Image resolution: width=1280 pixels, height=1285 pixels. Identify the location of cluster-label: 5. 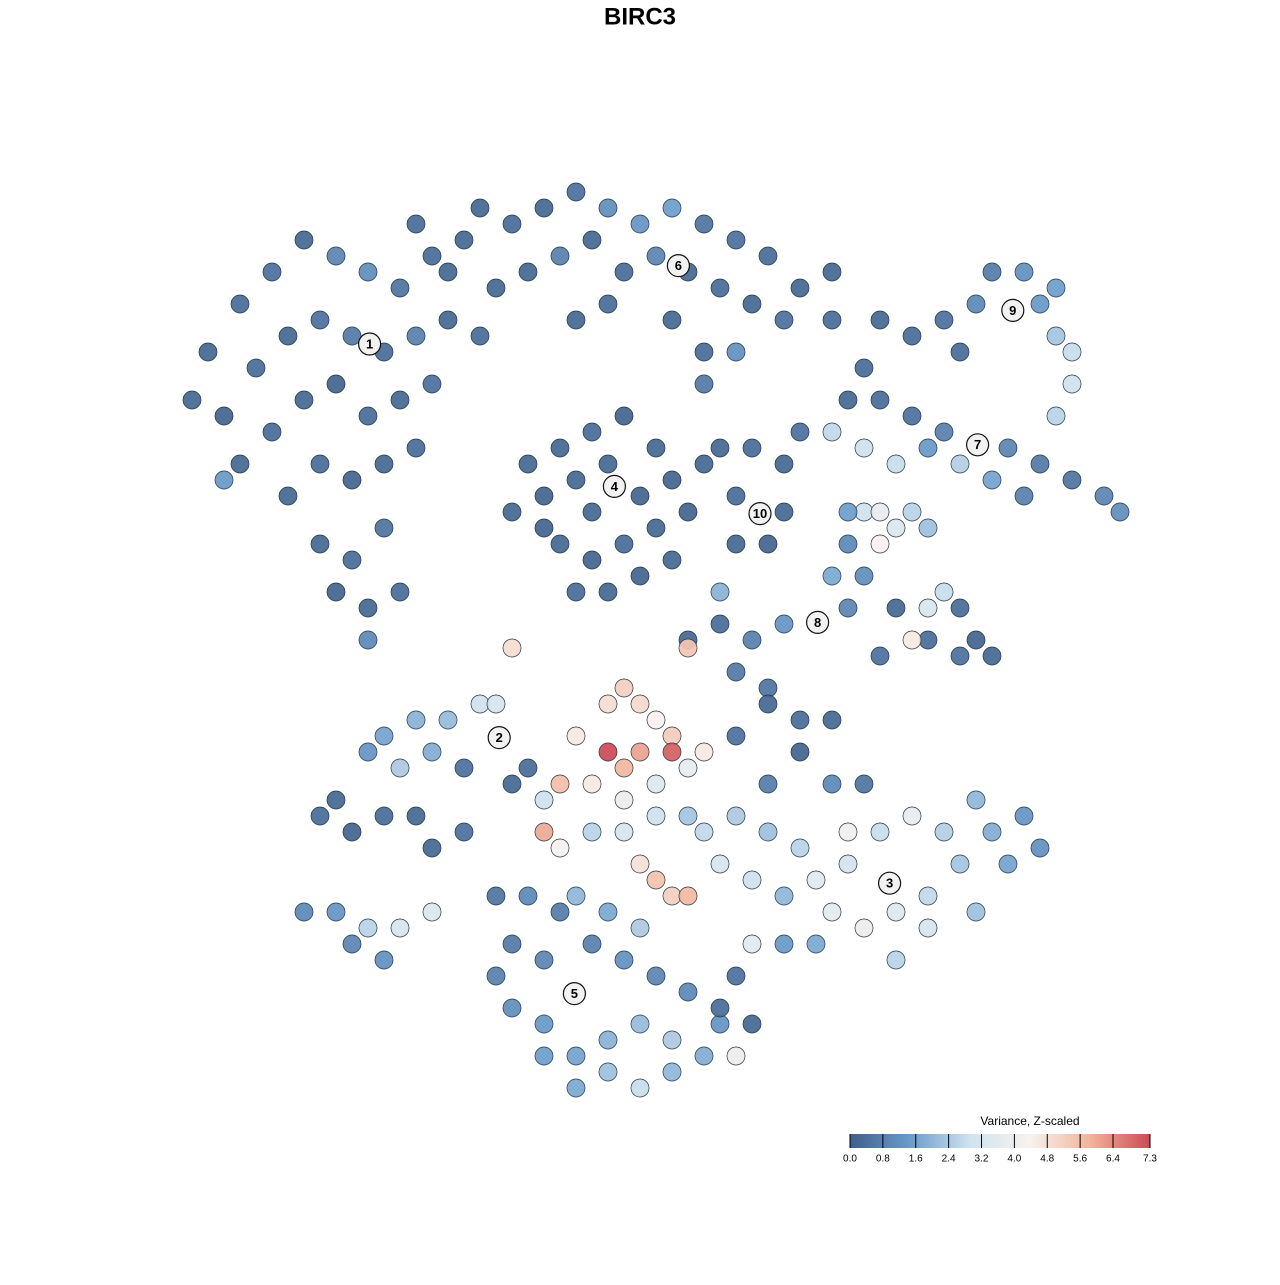
(574, 993).